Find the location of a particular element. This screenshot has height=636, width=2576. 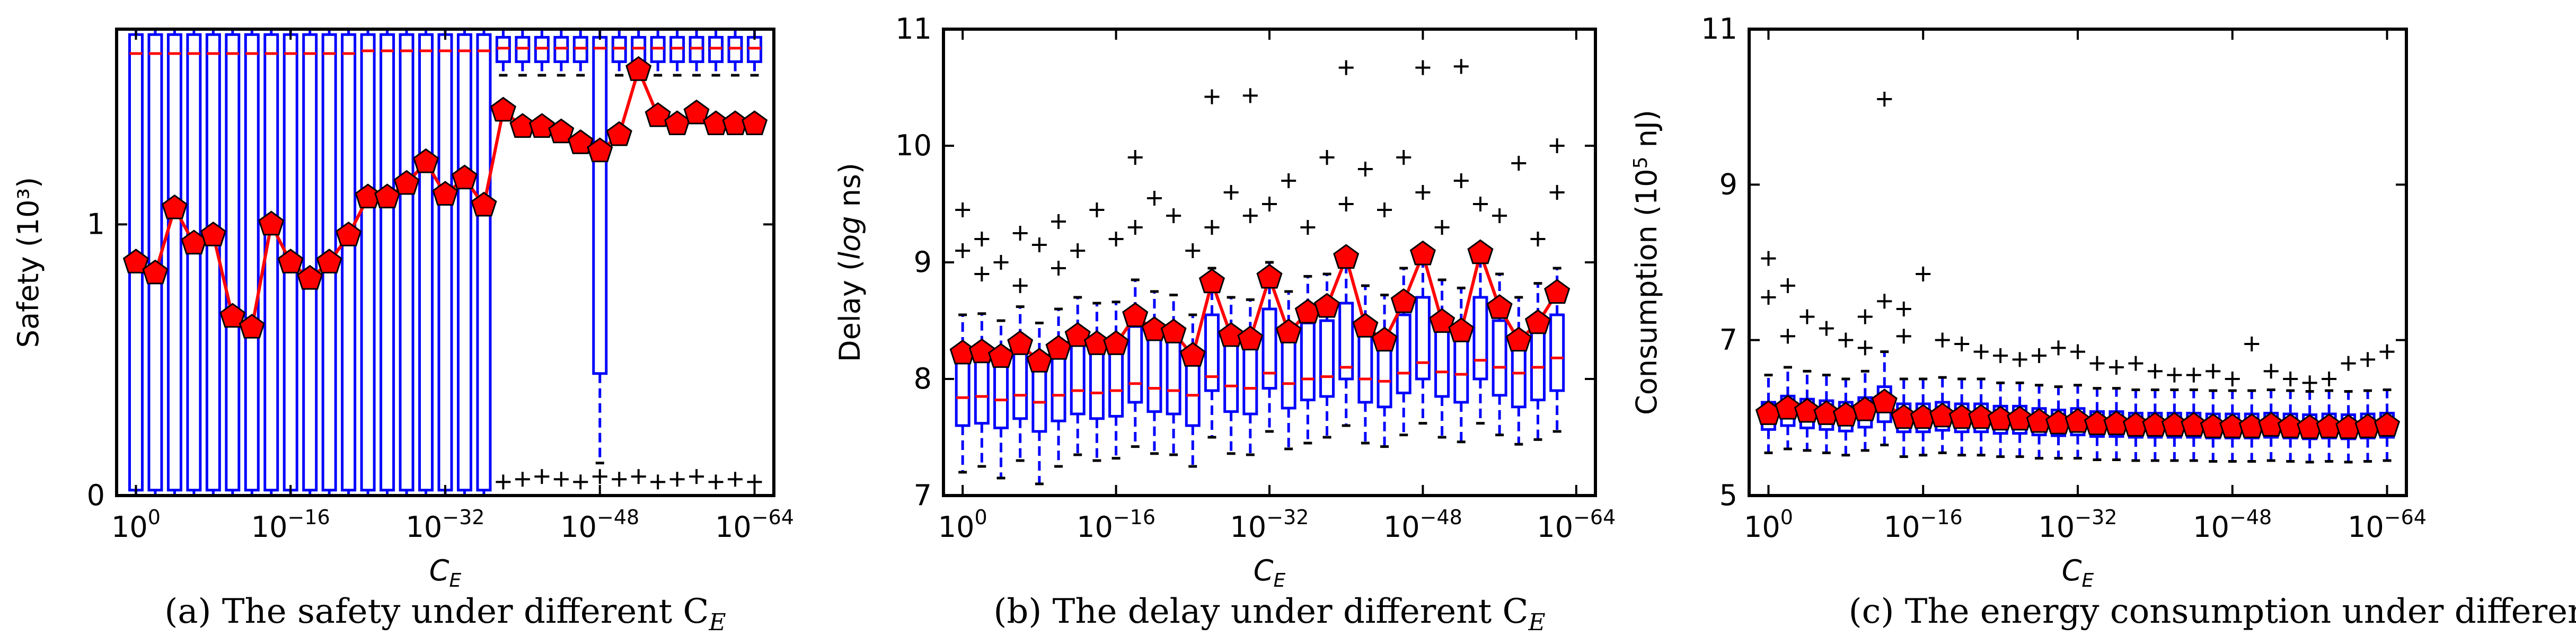

y-tick-label: 0 is located at coordinates (96, 495).